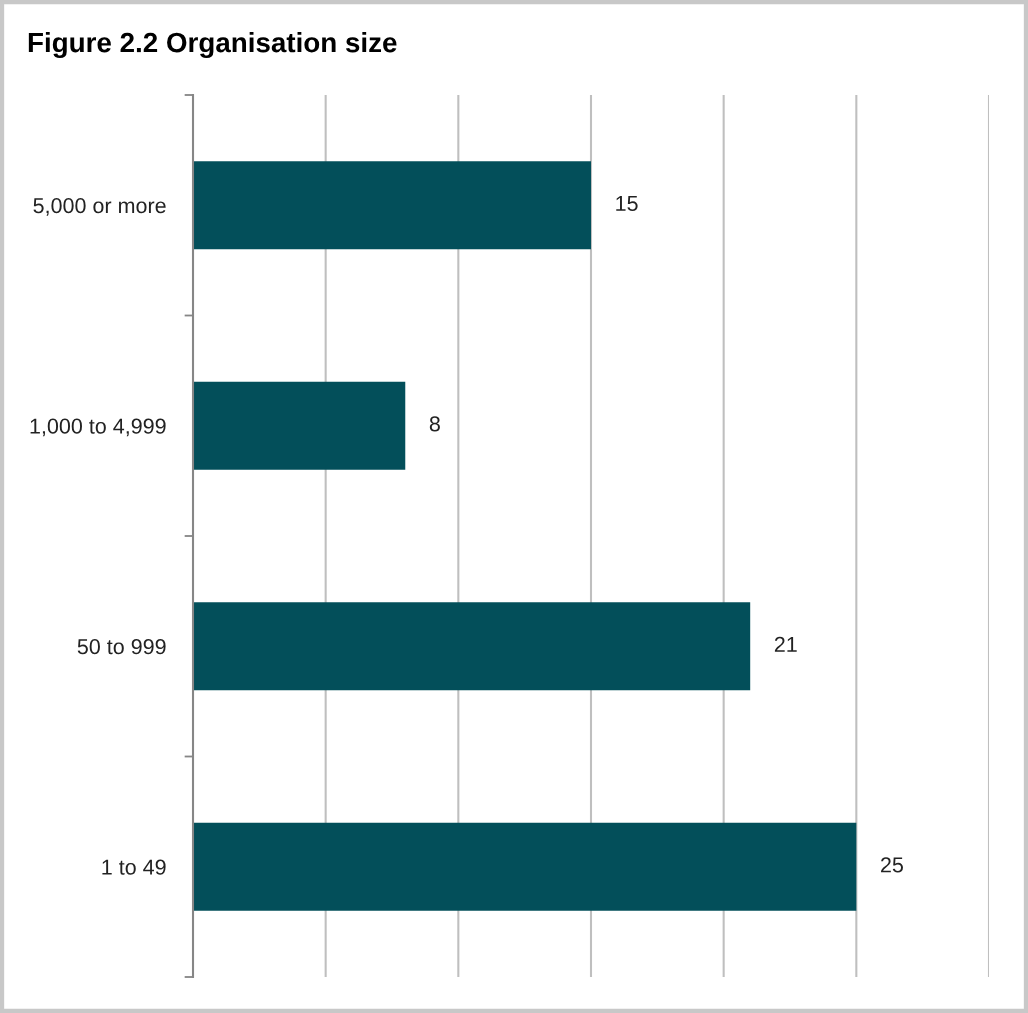 This screenshot has height=1013, width=1028. What do you see at coordinates (434, 424) in the screenshot?
I see `data-label: 8` at bounding box center [434, 424].